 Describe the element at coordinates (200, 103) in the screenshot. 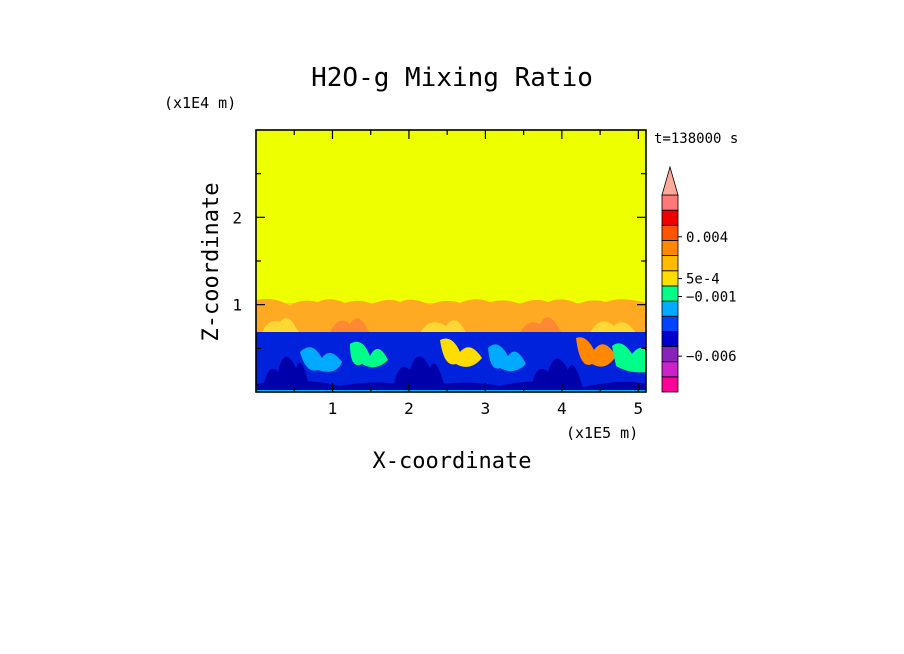

I see `y-axis-unit: (x1E4 m)` at that location.